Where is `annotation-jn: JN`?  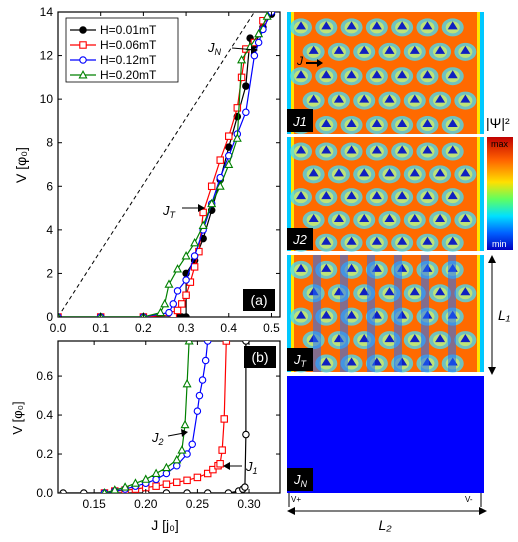 annotation-jn: JN is located at coordinates (214, 48).